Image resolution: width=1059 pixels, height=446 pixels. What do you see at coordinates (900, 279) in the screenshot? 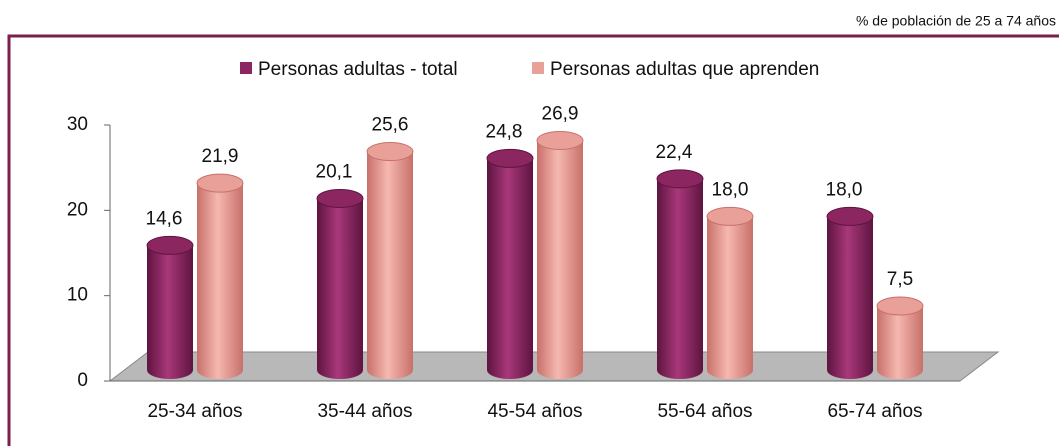
I see `value-label: 7,5` at bounding box center [900, 279].